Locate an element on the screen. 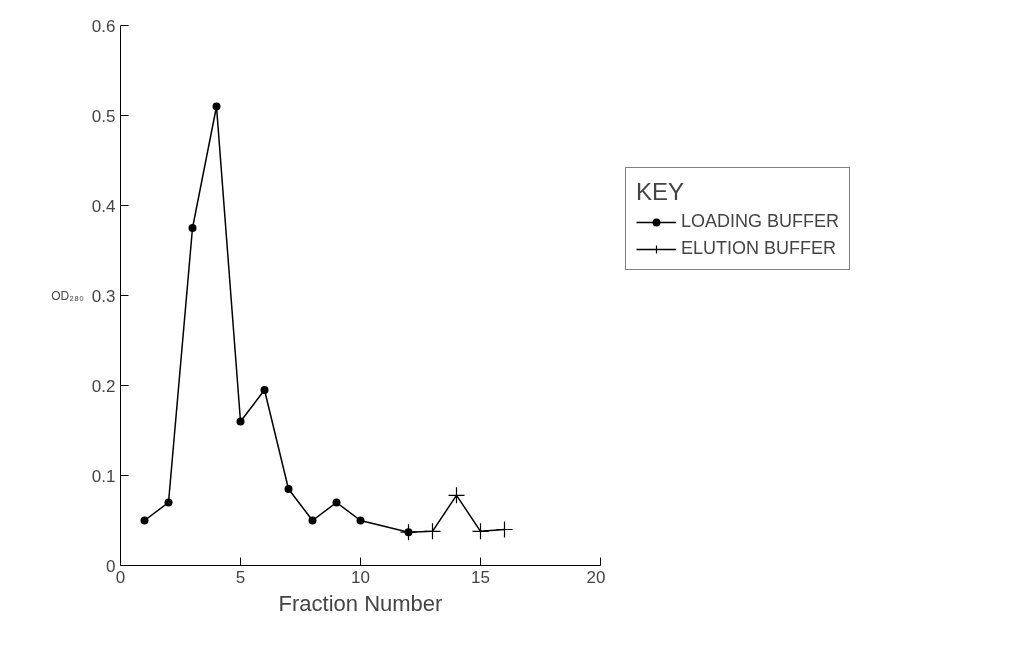 This screenshot has height=654, width=1036. y-tick-label: 0.2 is located at coordinates (103, 386).